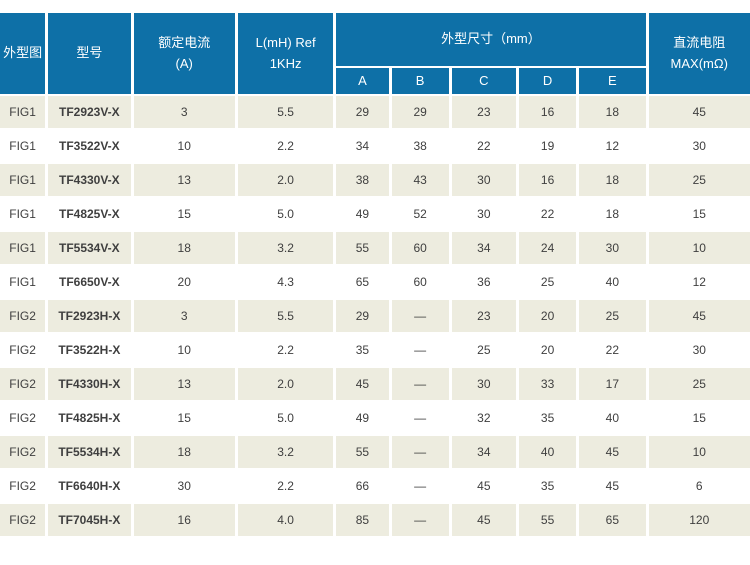 The image size is (750, 565). What do you see at coordinates (612, 282) in the screenshot?
I see `cell-dim-e: 40` at bounding box center [612, 282].